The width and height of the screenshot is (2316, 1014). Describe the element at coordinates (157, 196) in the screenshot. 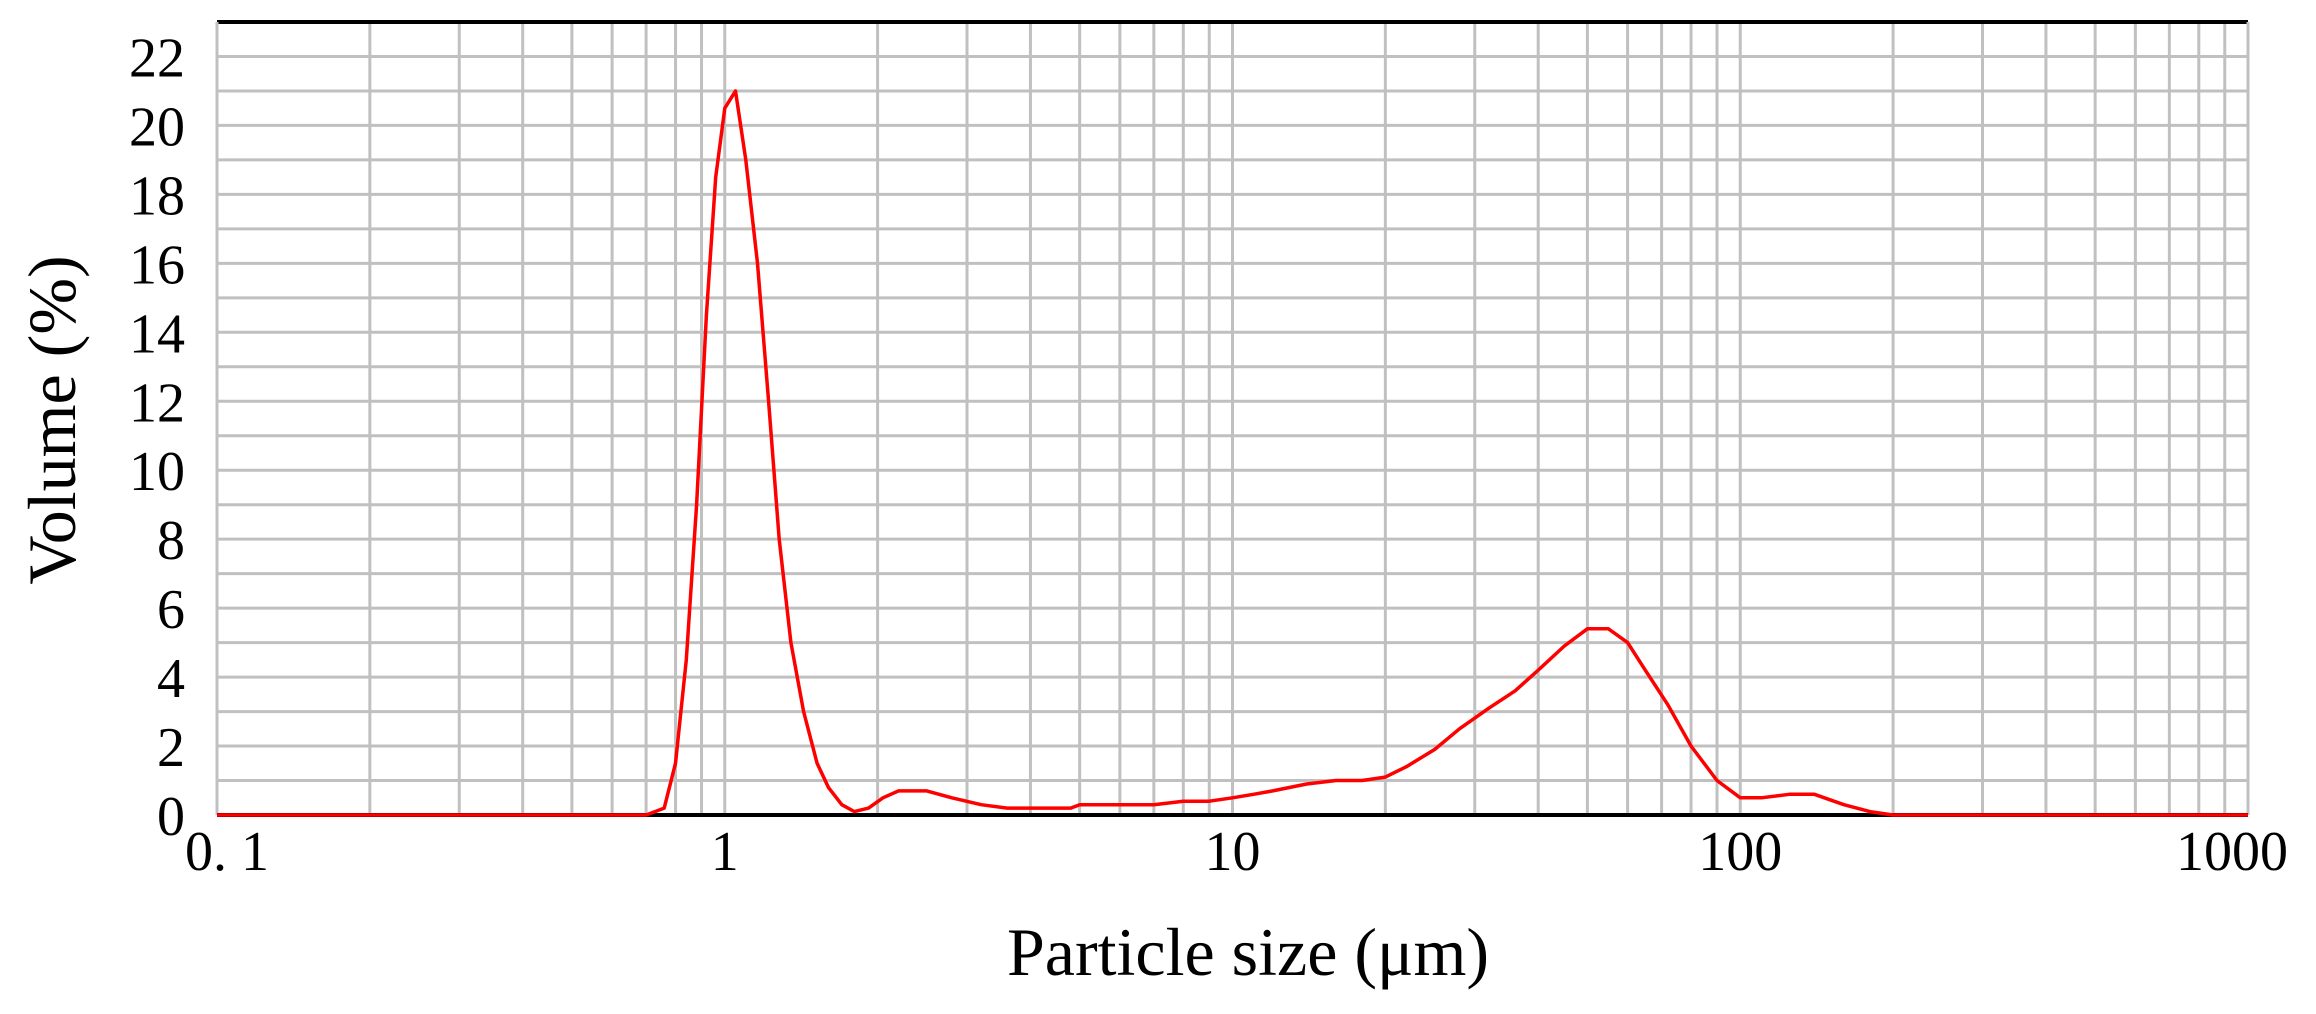

I see `y-tick-label: 18` at that location.